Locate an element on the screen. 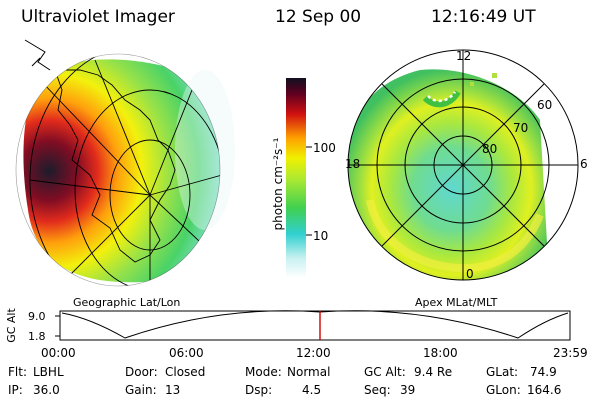 The width and height of the screenshot is (600, 400). gc-alt-label: GC Alt: is located at coordinates (385, 372).